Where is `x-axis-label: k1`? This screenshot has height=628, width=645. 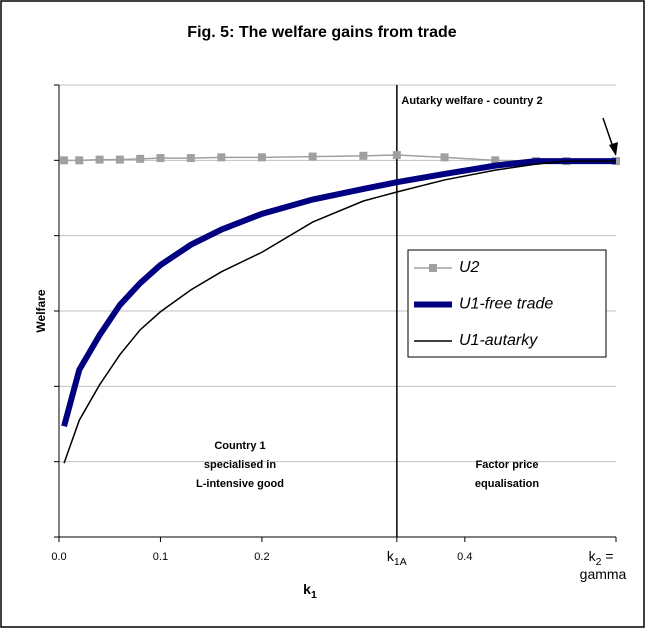 x-axis-label: k1 is located at coordinates (310, 591).